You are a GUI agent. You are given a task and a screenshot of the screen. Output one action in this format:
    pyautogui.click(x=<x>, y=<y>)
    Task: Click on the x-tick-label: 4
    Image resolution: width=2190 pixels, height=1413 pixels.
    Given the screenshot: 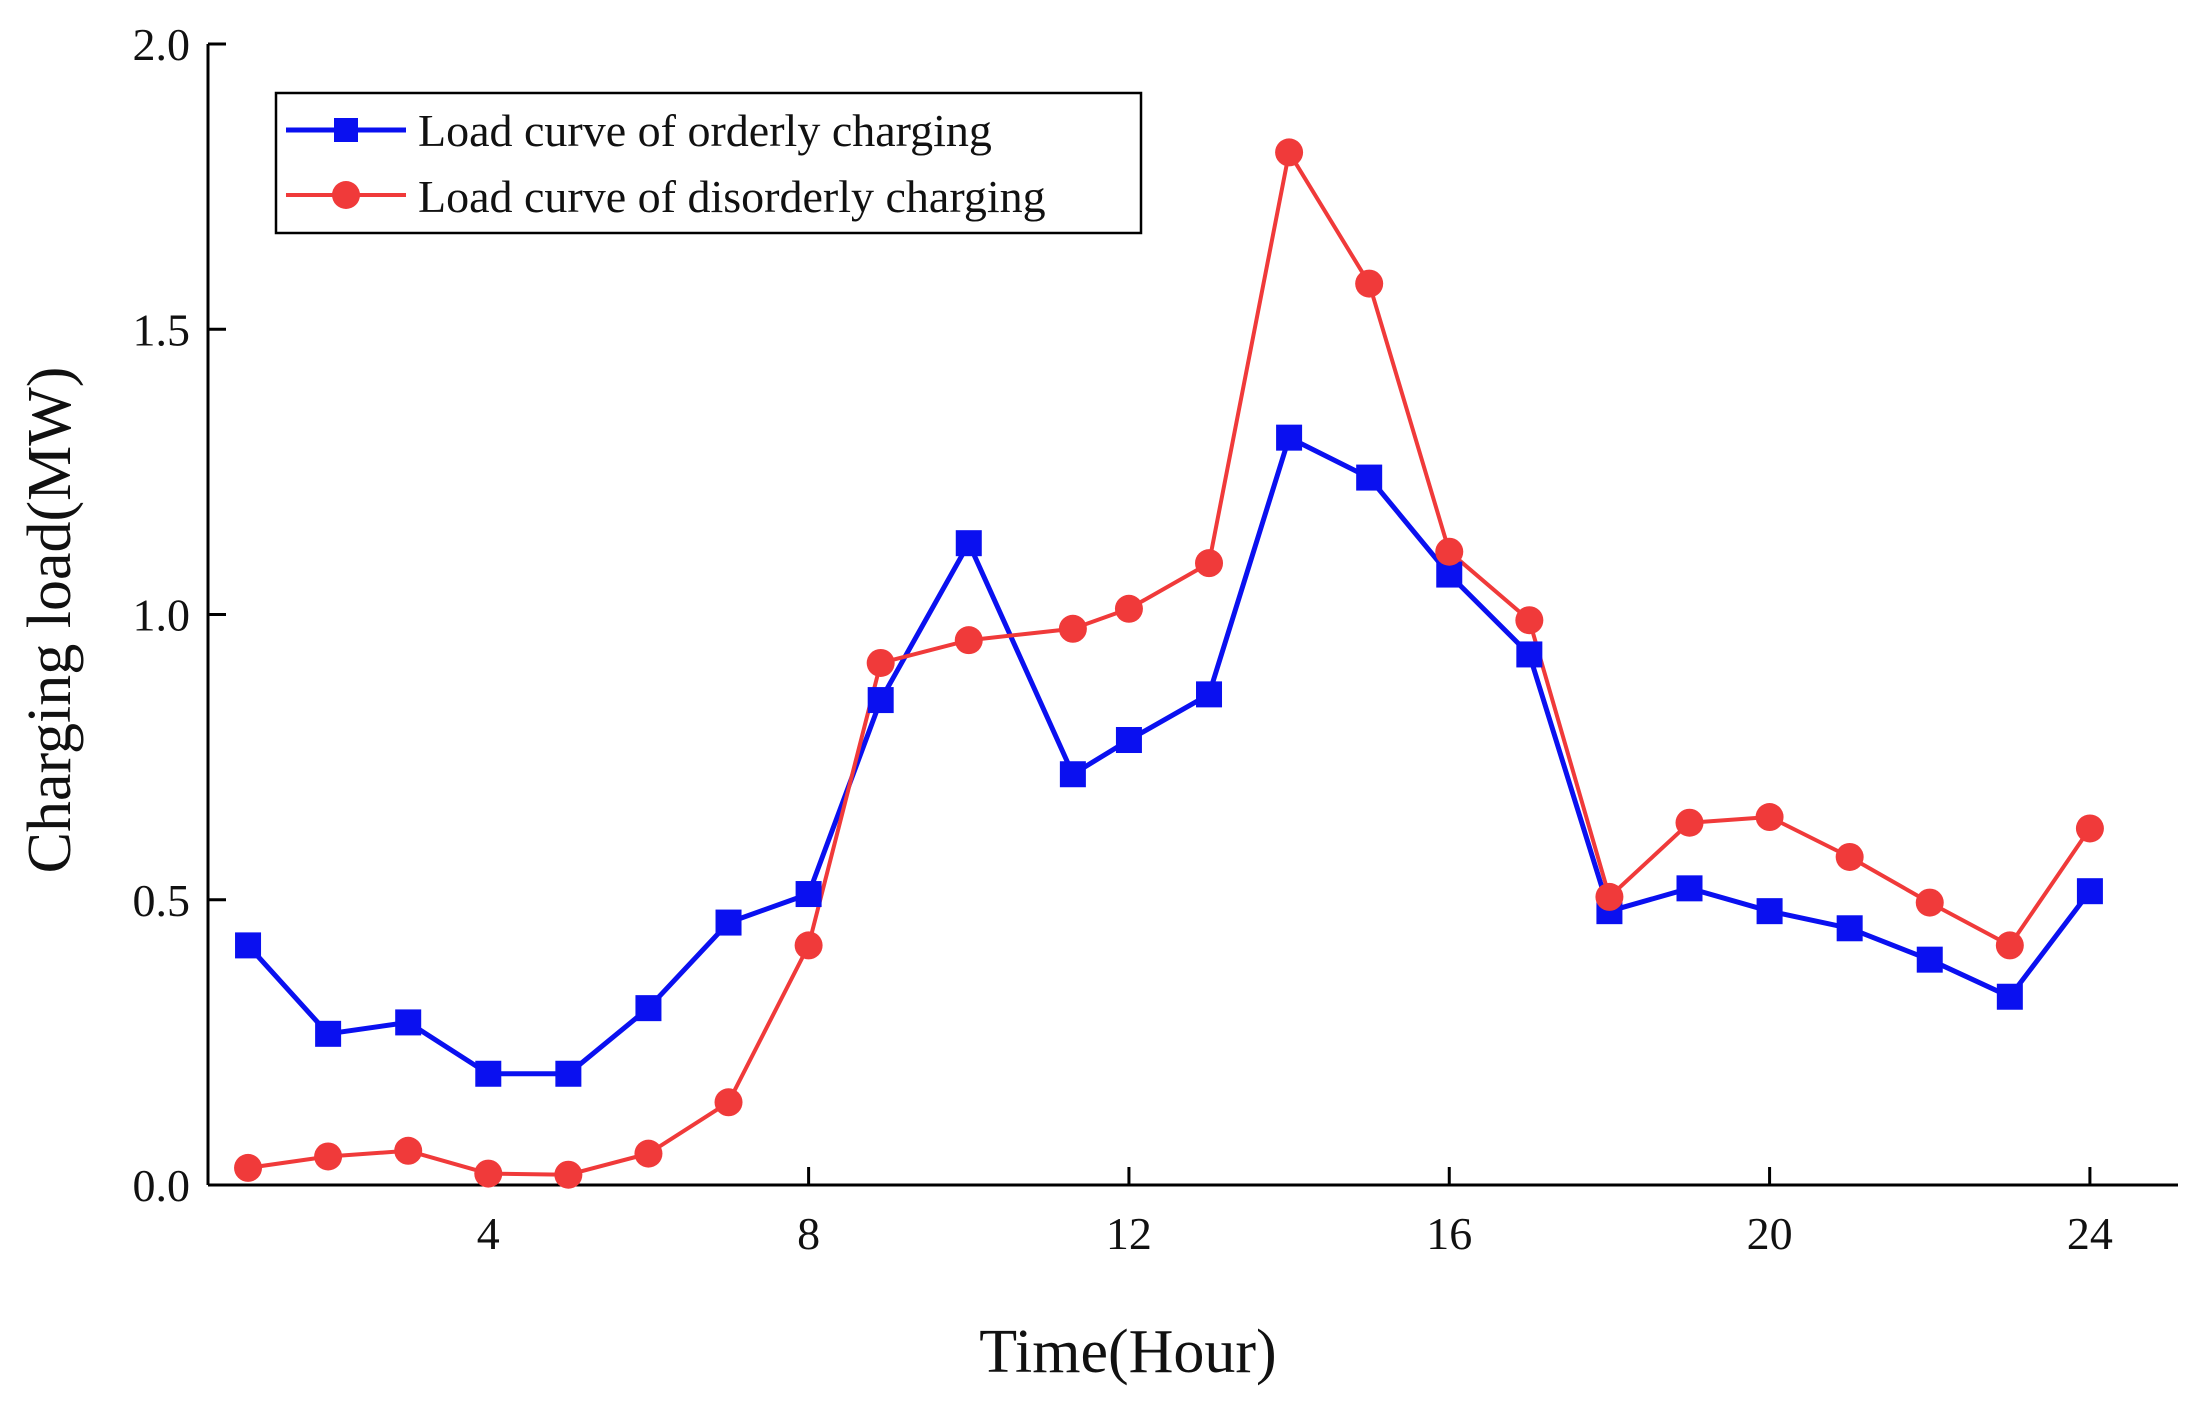 What is the action you would take?
    pyautogui.click(x=488, y=1233)
    